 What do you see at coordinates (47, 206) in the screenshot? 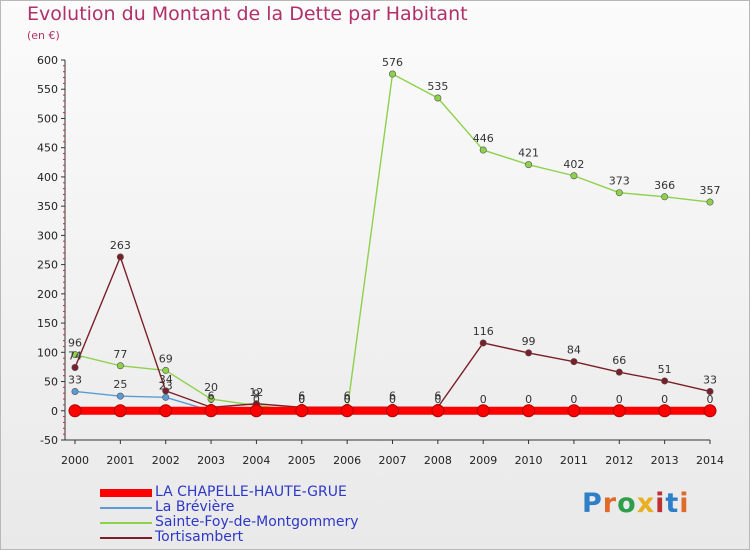
I see `y-tick-label: 350` at bounding box center [47, 206].